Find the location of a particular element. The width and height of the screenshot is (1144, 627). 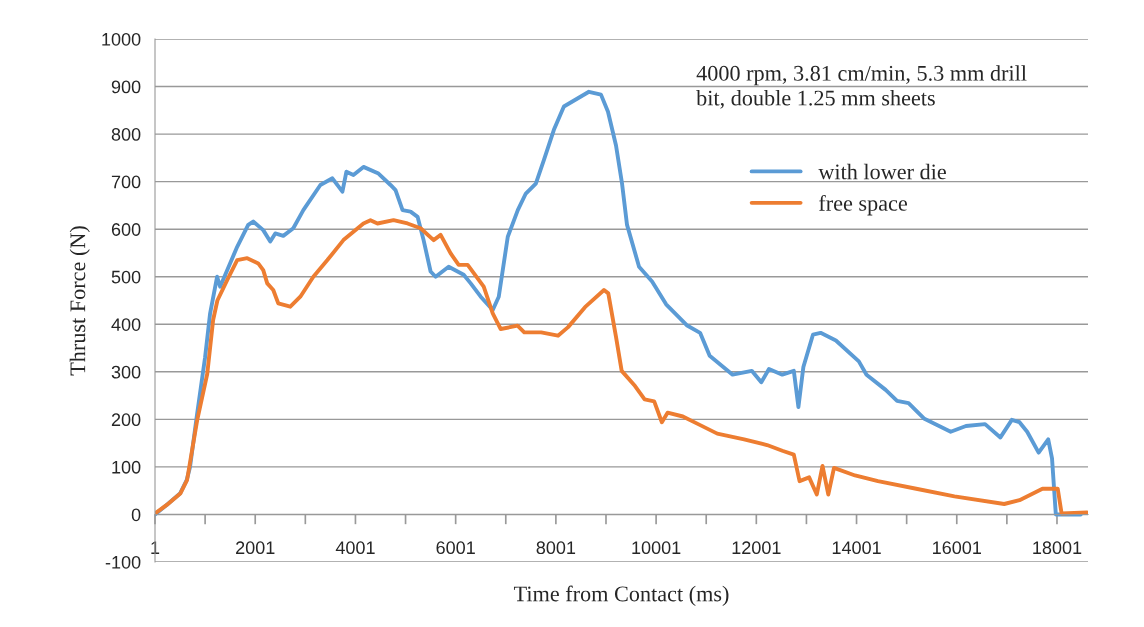

x-axis-title: Time from Contact (ms) is located at coordinates (621, 595).